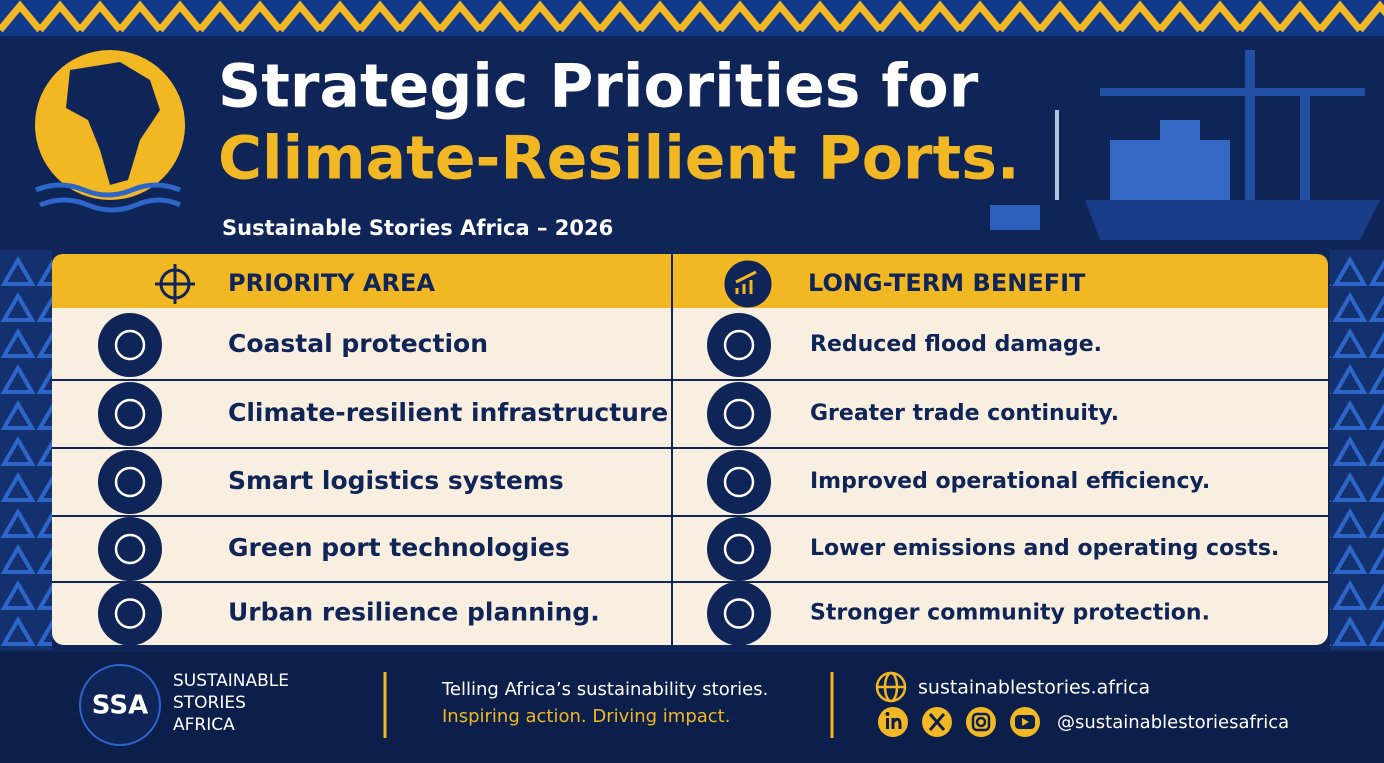 This screenshot has height=763, width=1384. I want to click on footer, so click(692, 707).